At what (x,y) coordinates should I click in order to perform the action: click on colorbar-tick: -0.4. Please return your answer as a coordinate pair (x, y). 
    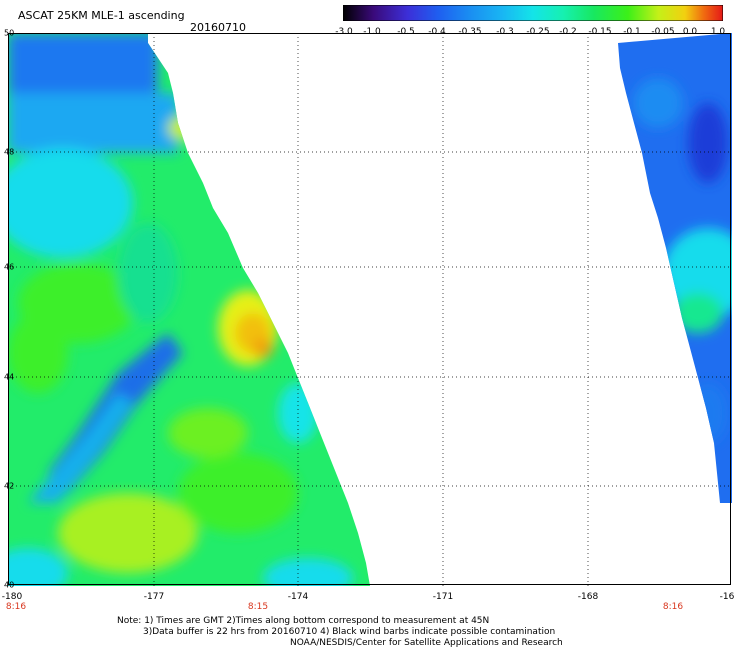
    Looking at the image, I should click on (437, 32).